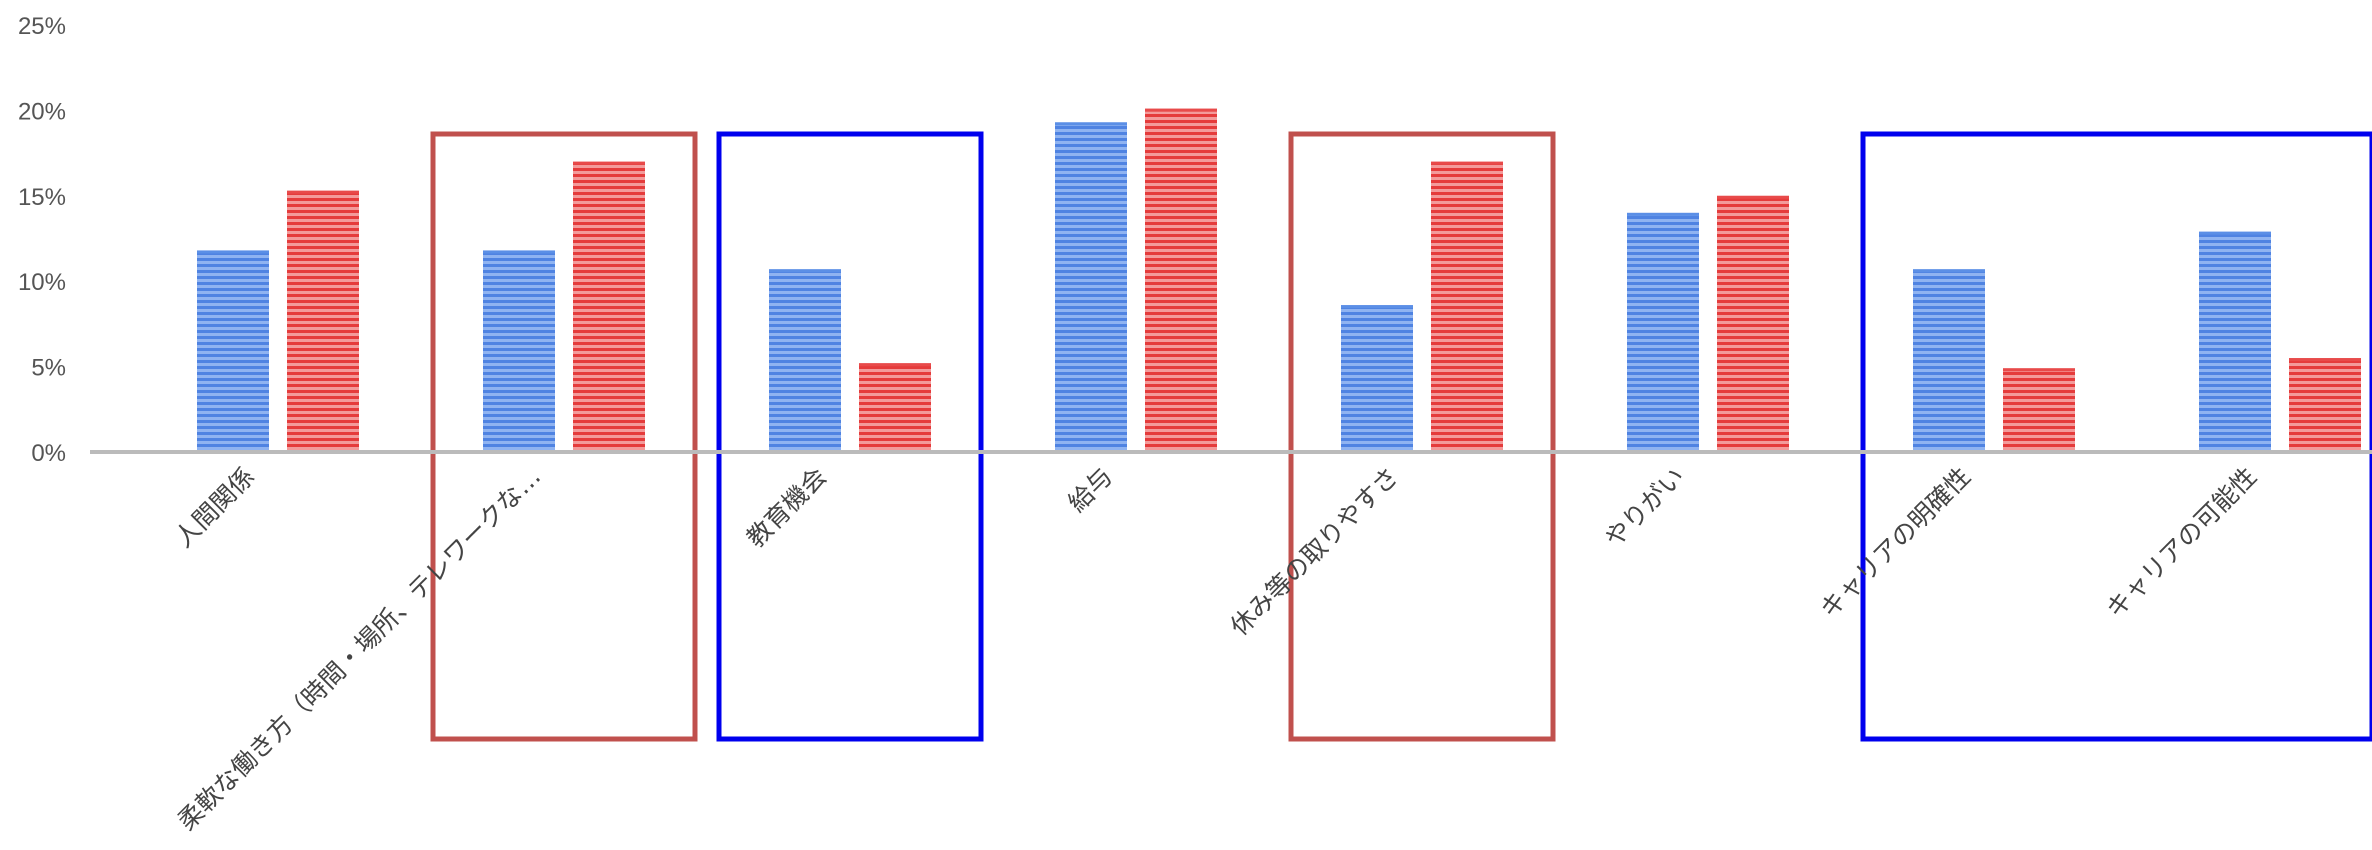 The image size is (2372, 850). I want to click on bar-series0-cat1, so click(519, 351).